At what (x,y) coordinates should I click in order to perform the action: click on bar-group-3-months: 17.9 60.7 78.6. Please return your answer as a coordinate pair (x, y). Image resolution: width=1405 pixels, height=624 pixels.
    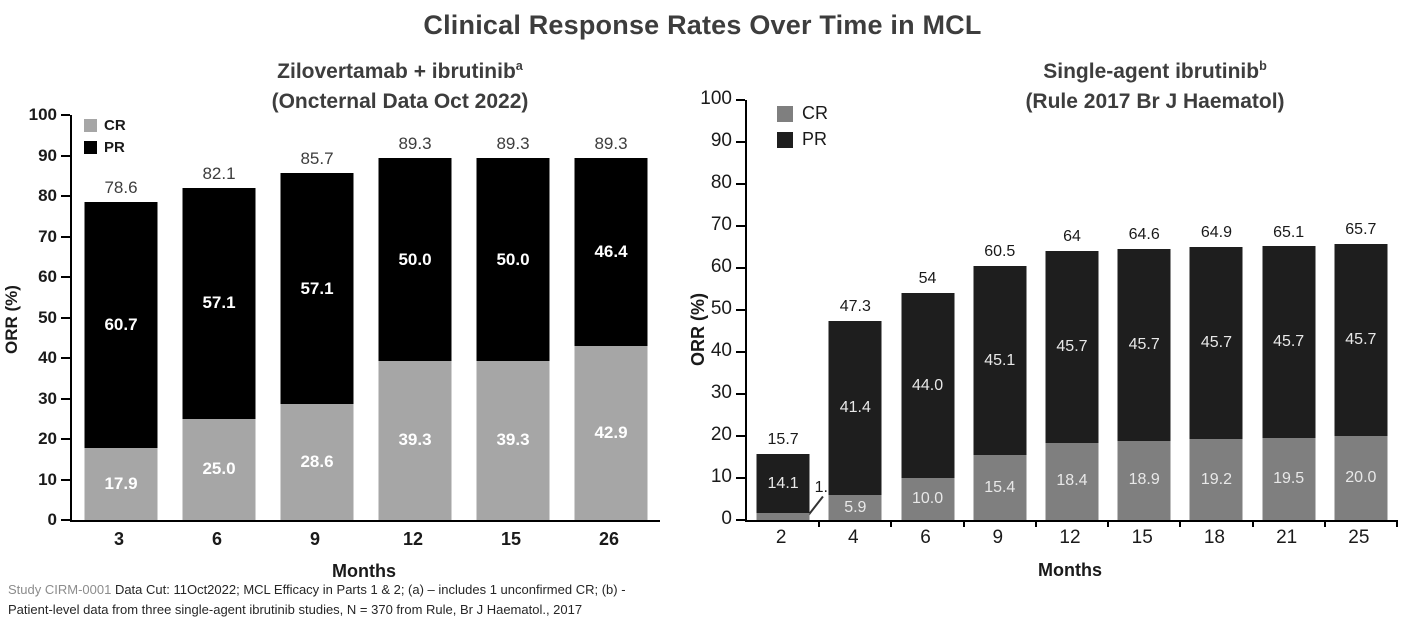
    Looking at the image, I should click on (121, 317).